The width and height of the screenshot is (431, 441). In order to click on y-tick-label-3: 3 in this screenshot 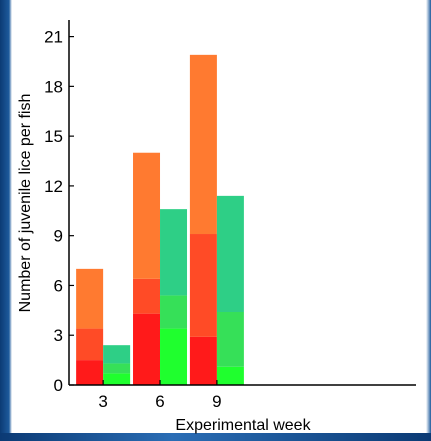, I will do `click(58, 335)`.